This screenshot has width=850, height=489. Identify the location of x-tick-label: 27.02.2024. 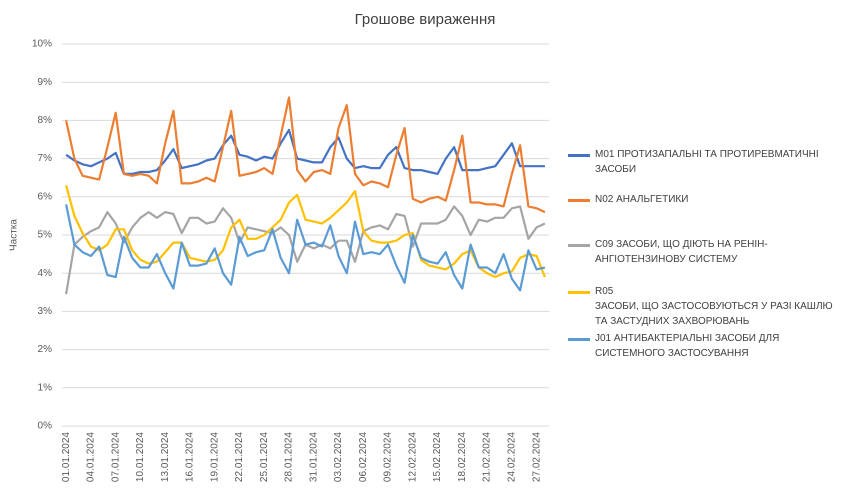
(536, 457).